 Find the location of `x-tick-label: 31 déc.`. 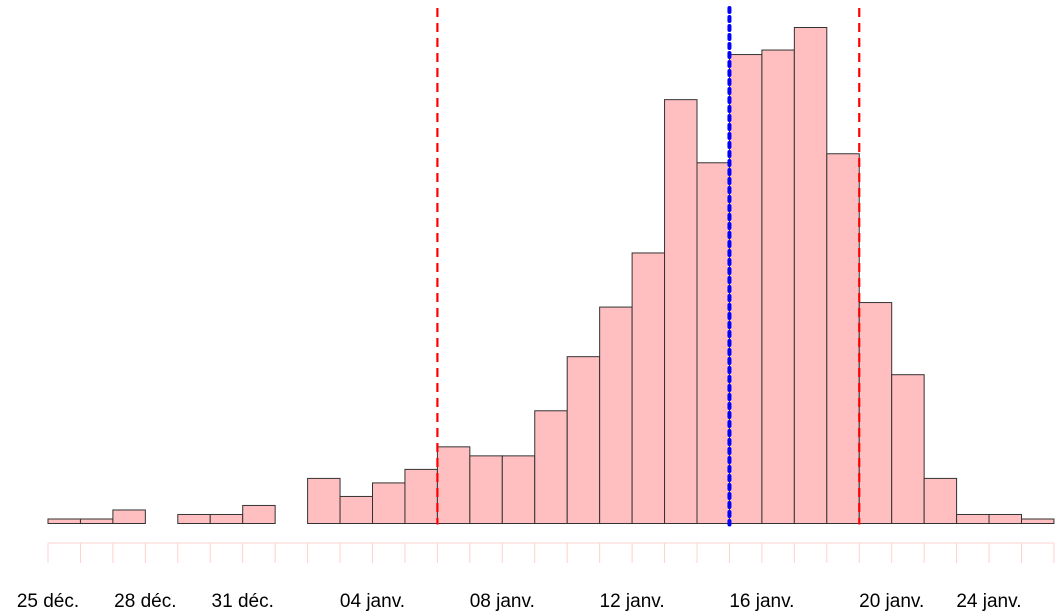

x-tick-label: 31 déc. is located at coordinates (243, 601).